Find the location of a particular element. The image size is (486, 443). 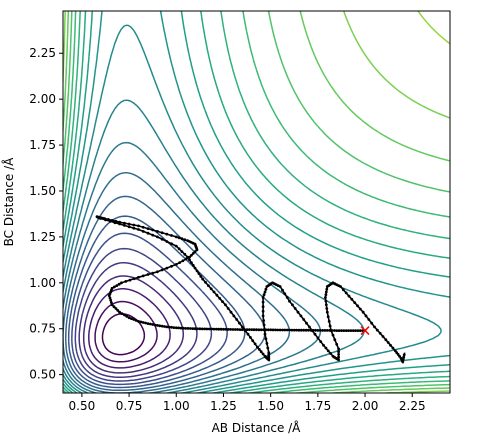

y-tick-label: 1.00 is located at coordinates (42, 283).